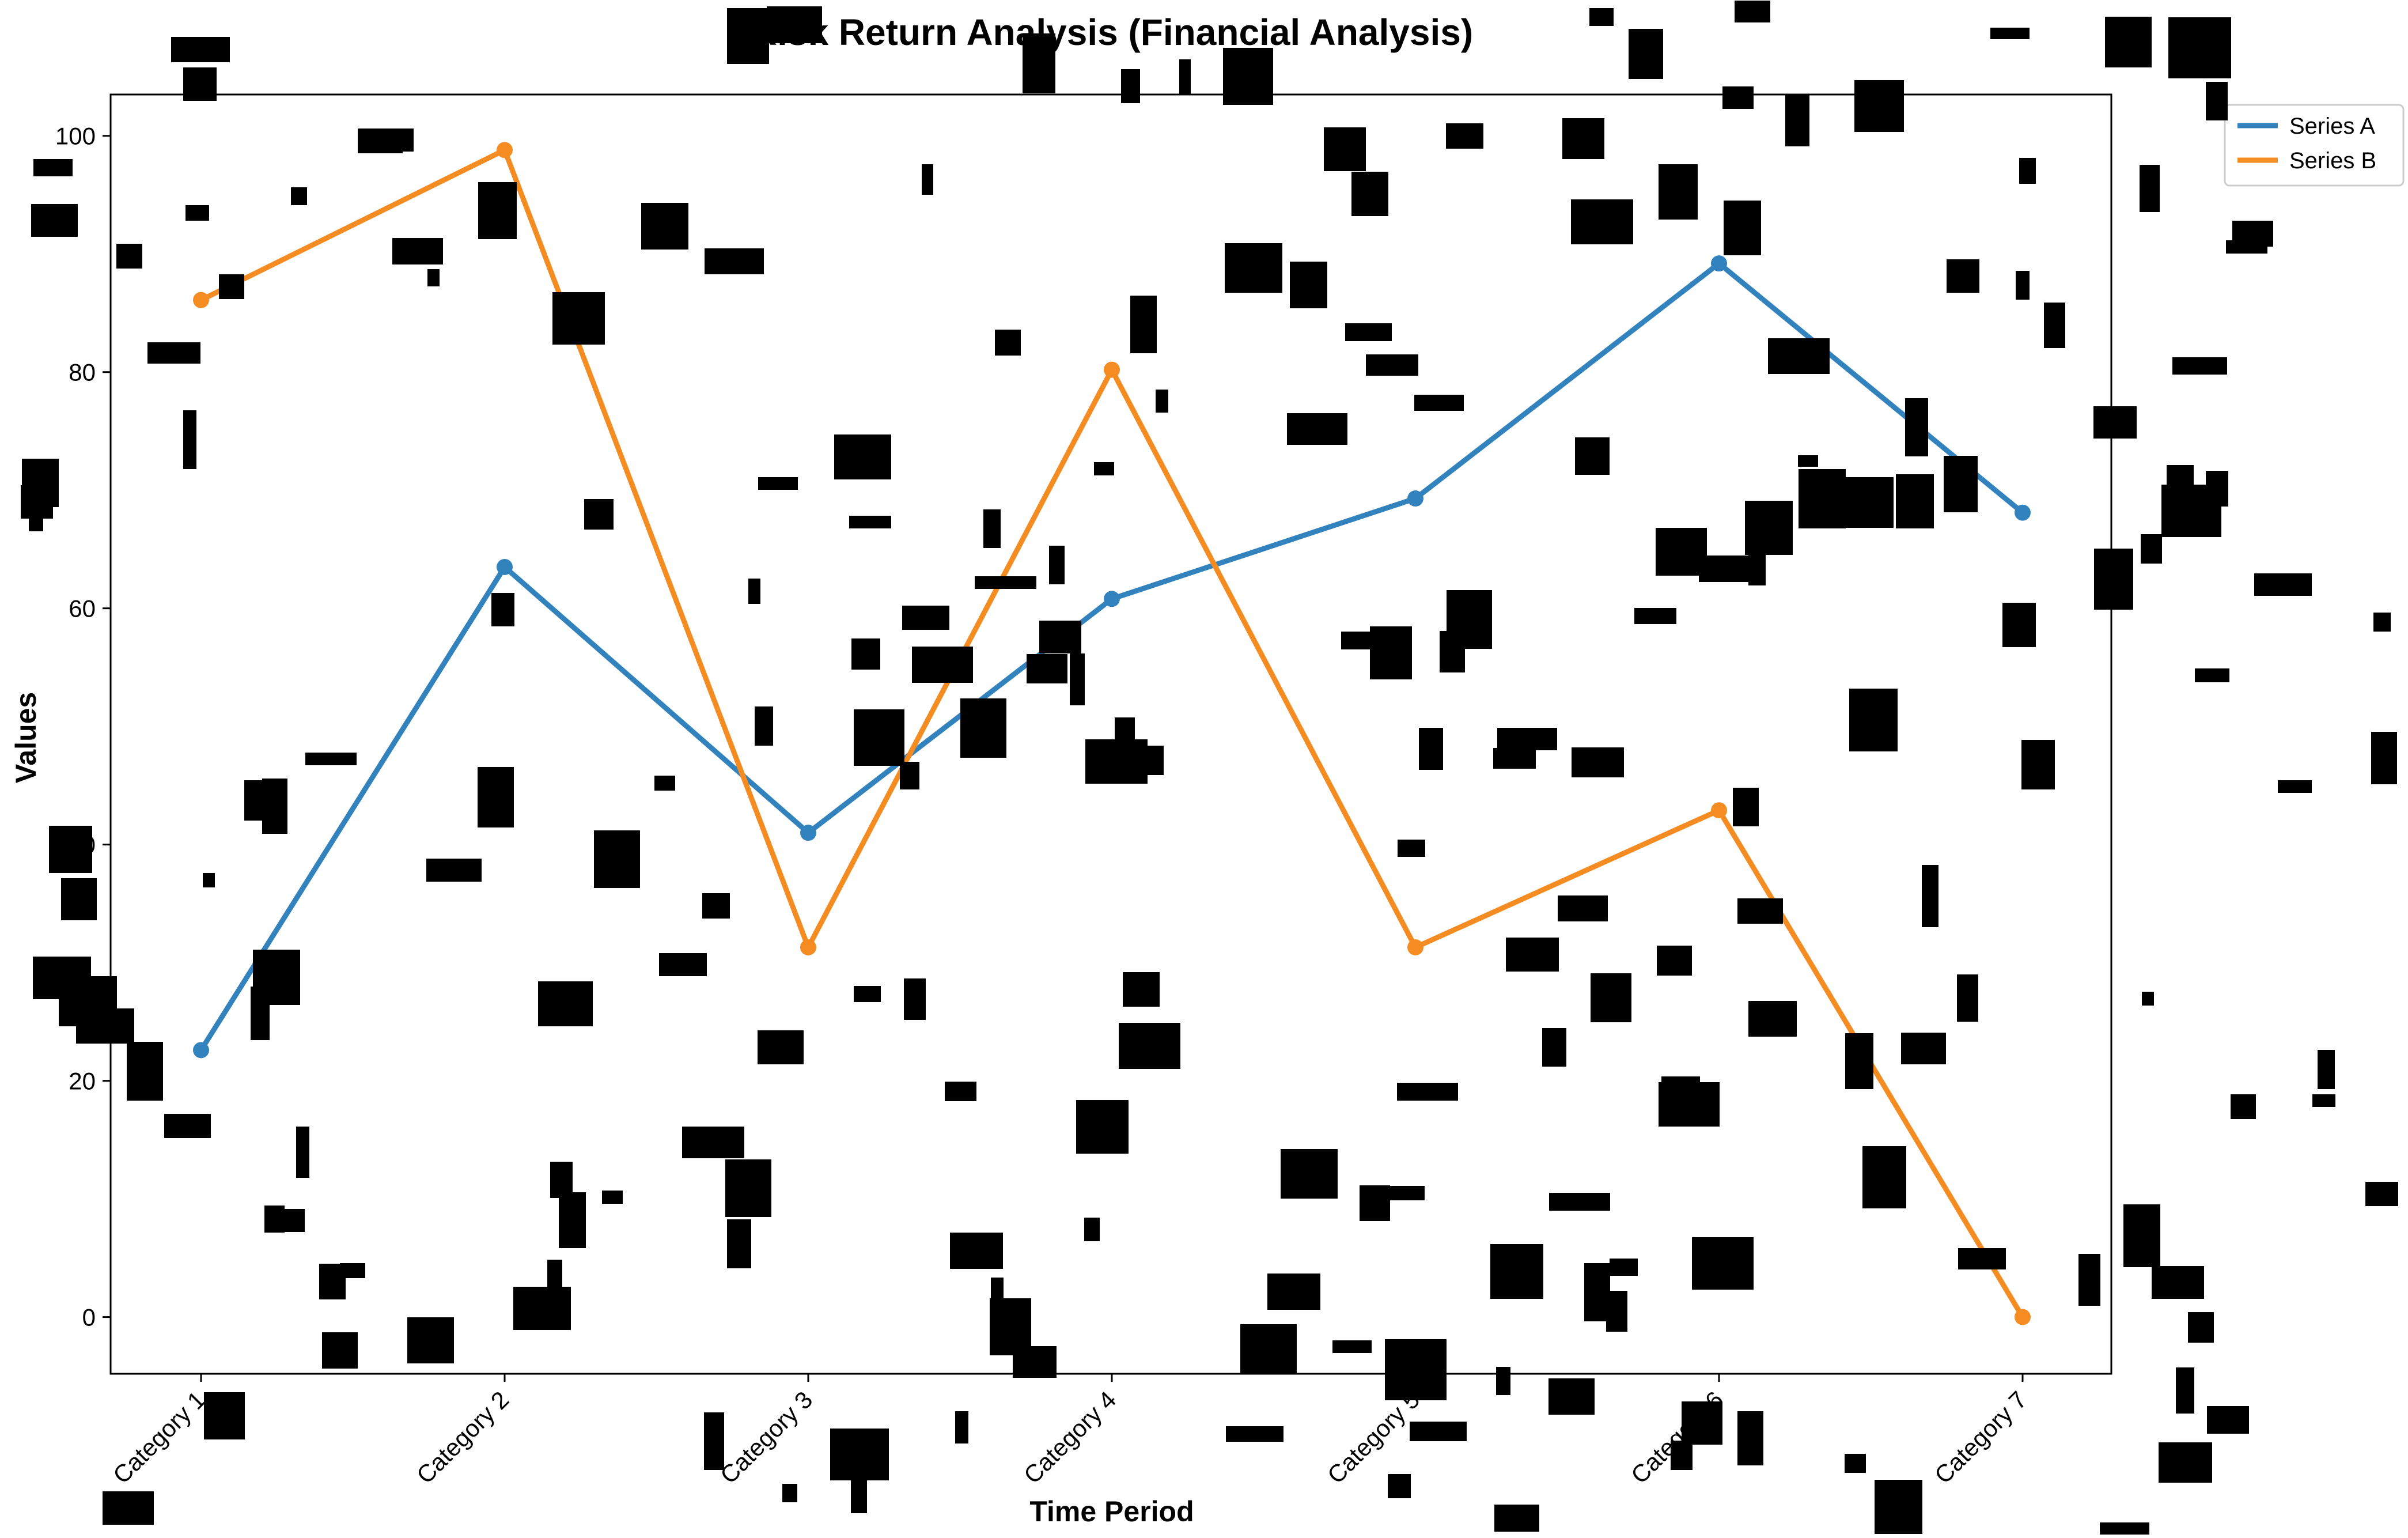 Image resolution: width=2408 pixels, height=1538 pixels. Describe the element at coordinates (82, 372) in the screenshot. I see `y-tick-label: 80` at that location.